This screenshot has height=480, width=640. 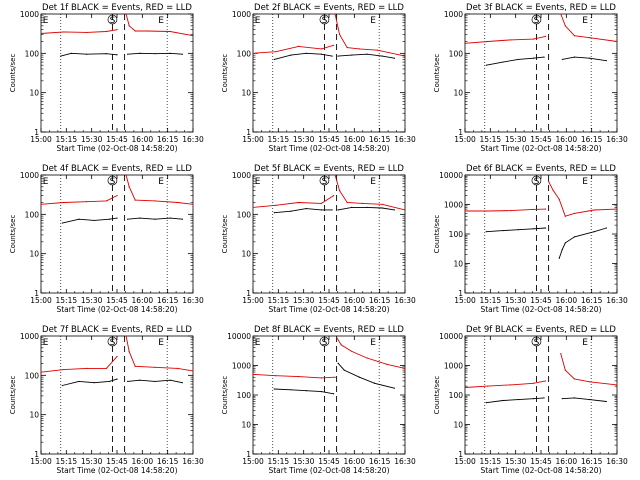 What do you see at coordinates (329, 8) in the screenshot?
I see `panel-title: Det 2f BLACK = Events, RED = LLD` at bounding box center [329, 8].